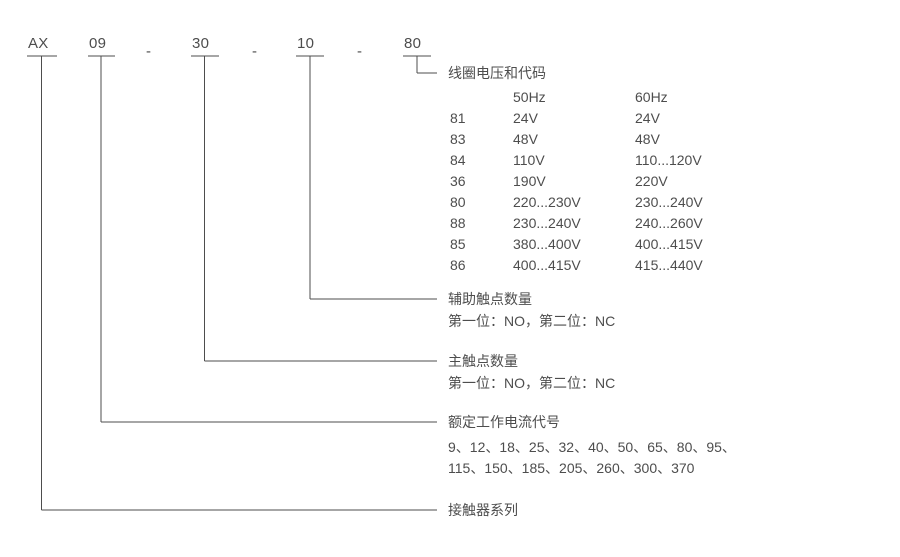 This screenshot has width=900, height=557. I want to click on code-segment-coil-voltage: 80, so click(413, 43).